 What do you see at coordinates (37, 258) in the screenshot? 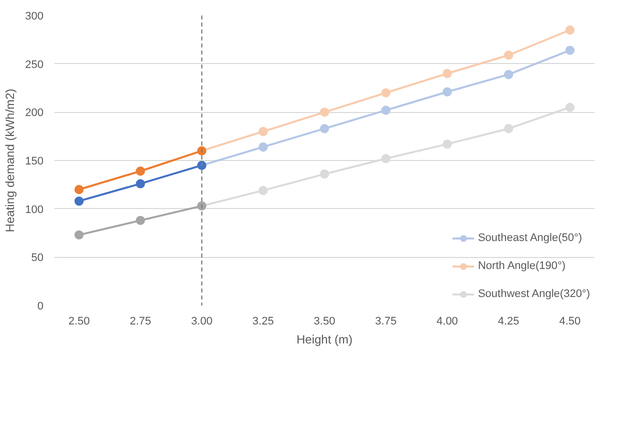
I see `y-tick-label: 50` at bounding box center [37, 258].